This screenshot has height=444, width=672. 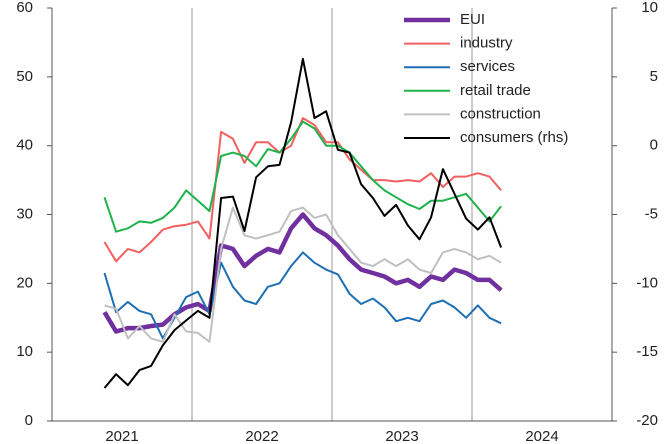 I want to click on y2-tick-label: -15, so click(x=647, y=351).